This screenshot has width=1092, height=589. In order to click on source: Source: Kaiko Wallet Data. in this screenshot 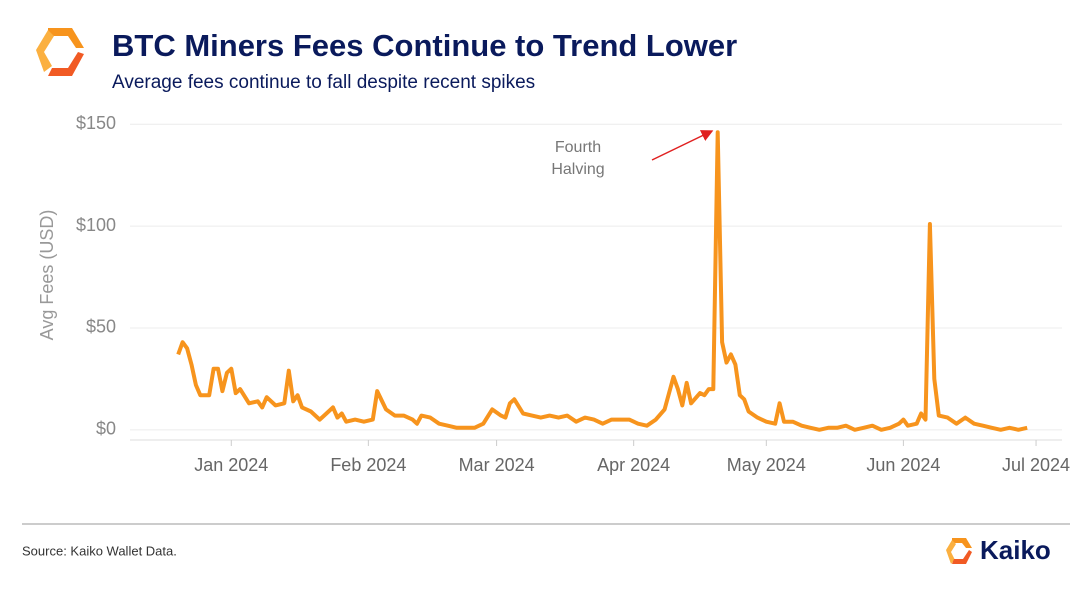, I will do `click(99, 550)`.